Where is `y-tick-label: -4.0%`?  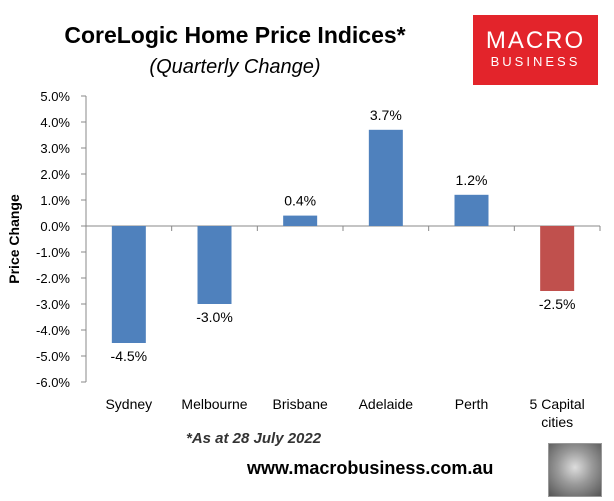
y-tick-label: -4.0% is located at coordinates (53, 330).